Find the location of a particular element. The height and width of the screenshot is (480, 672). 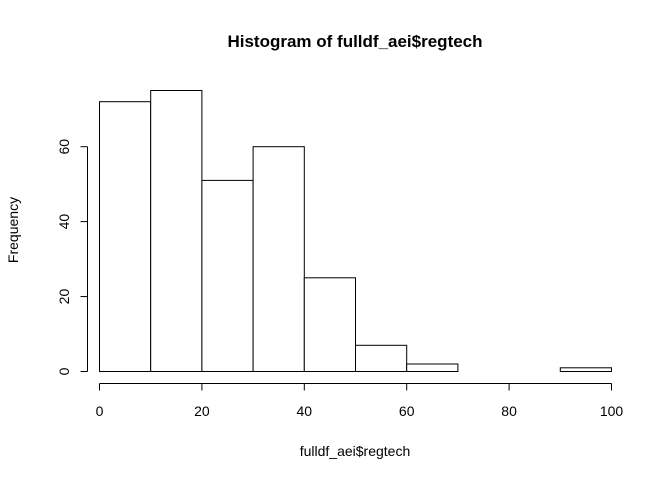

x-tick-label-0: 0 is located at coordinates (100, 411).